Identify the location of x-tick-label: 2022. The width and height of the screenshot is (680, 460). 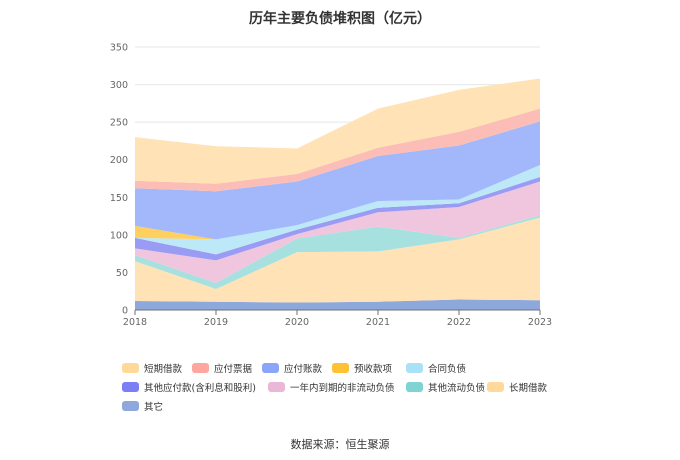
(459, 322).